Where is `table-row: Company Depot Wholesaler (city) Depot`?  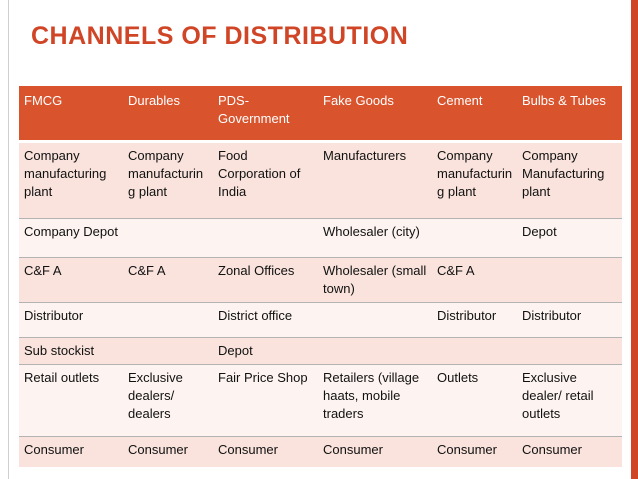 table-row: Company Depot Wholesaler (city) Depot is located at coordinates (320, 238).